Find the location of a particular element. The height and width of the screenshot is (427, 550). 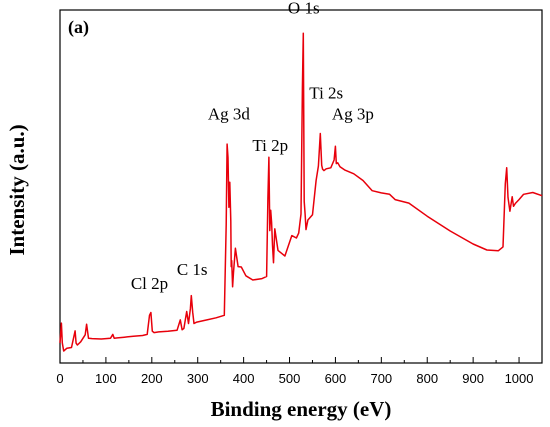

x-tick-label: 900 is located at coordinates (473, 378).